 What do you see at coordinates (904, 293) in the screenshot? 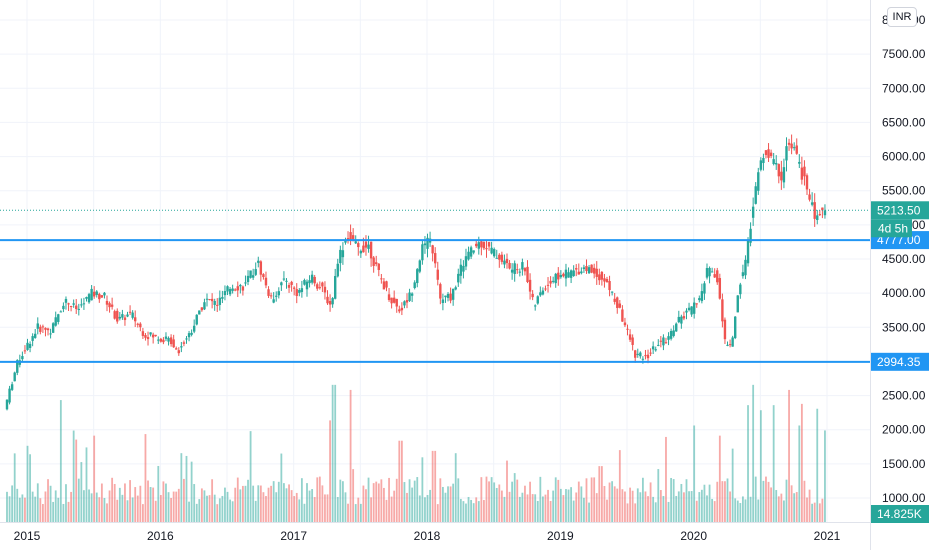
I see `price-tick-label: 4000.00` at bounding box center [904, 293].